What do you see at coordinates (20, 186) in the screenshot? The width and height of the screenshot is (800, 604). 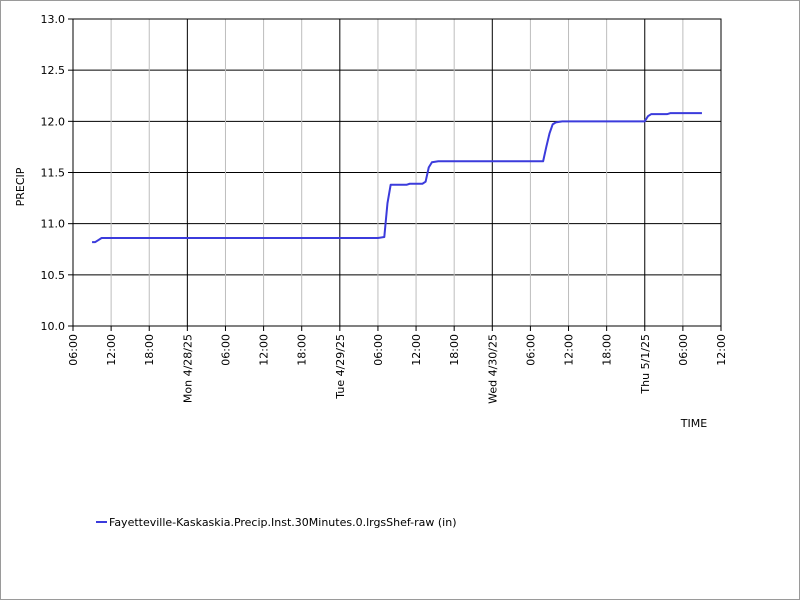 I see `y-axis-label: PRECIP` at bounding box center [20, 186].